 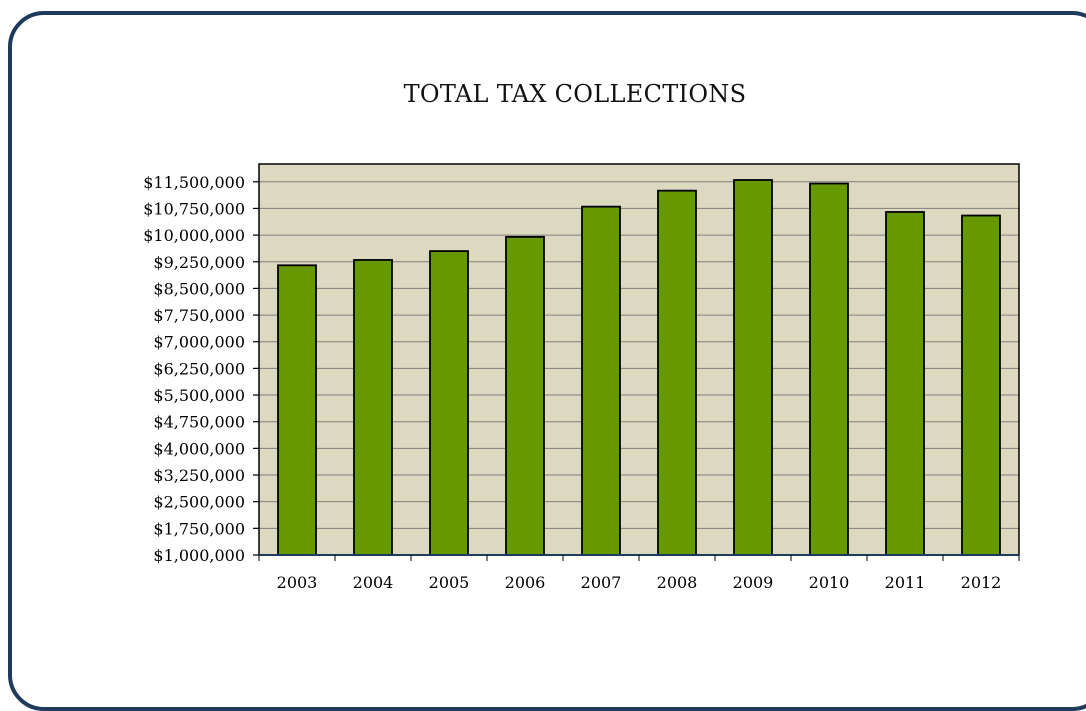 I want to click on x-tick-label: 2010, so click(x=829, y=582).